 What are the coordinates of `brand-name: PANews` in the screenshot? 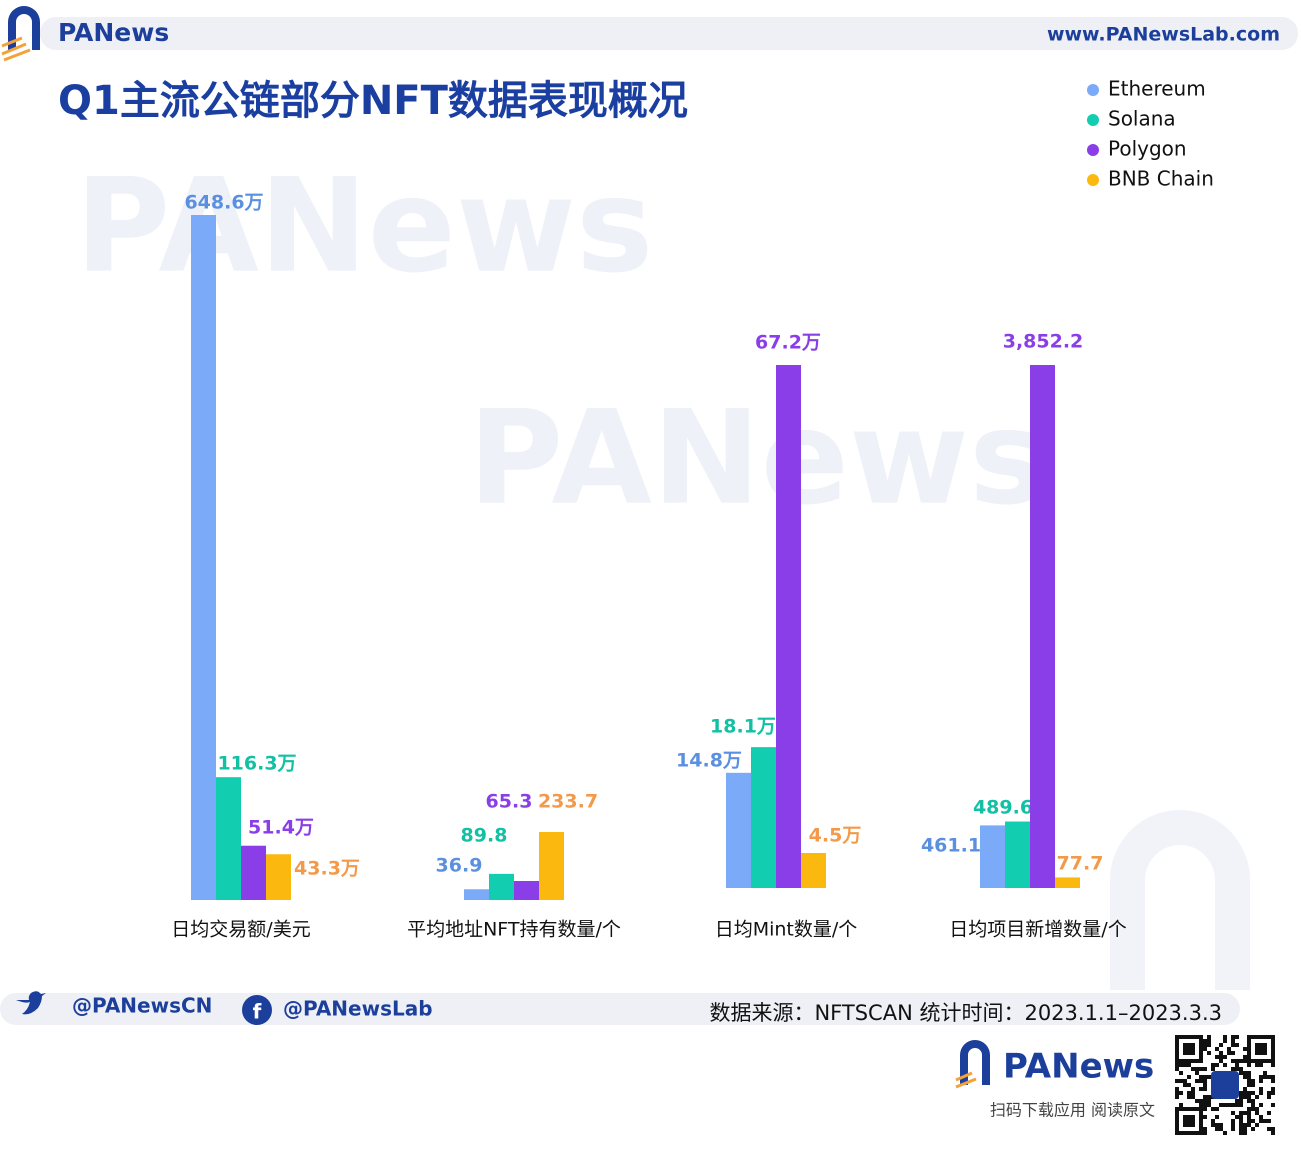 It's located at (113, 32).